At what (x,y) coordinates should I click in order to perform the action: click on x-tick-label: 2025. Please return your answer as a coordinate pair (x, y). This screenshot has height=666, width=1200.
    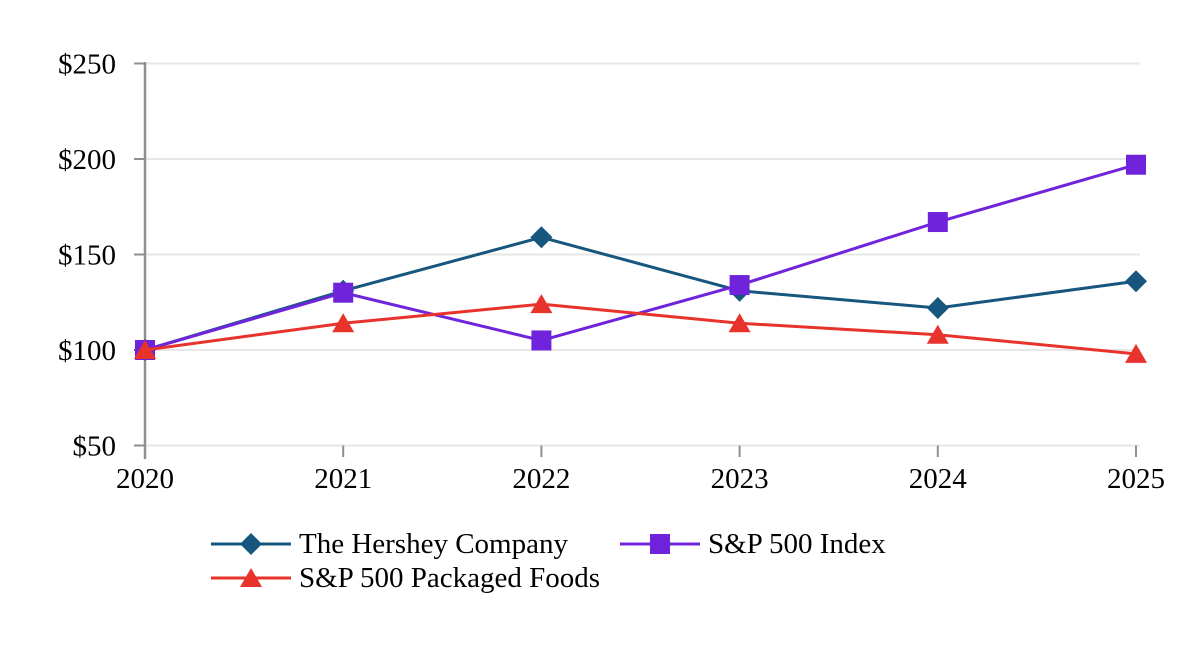
    Looking at the image, I should click on (1136, 479).